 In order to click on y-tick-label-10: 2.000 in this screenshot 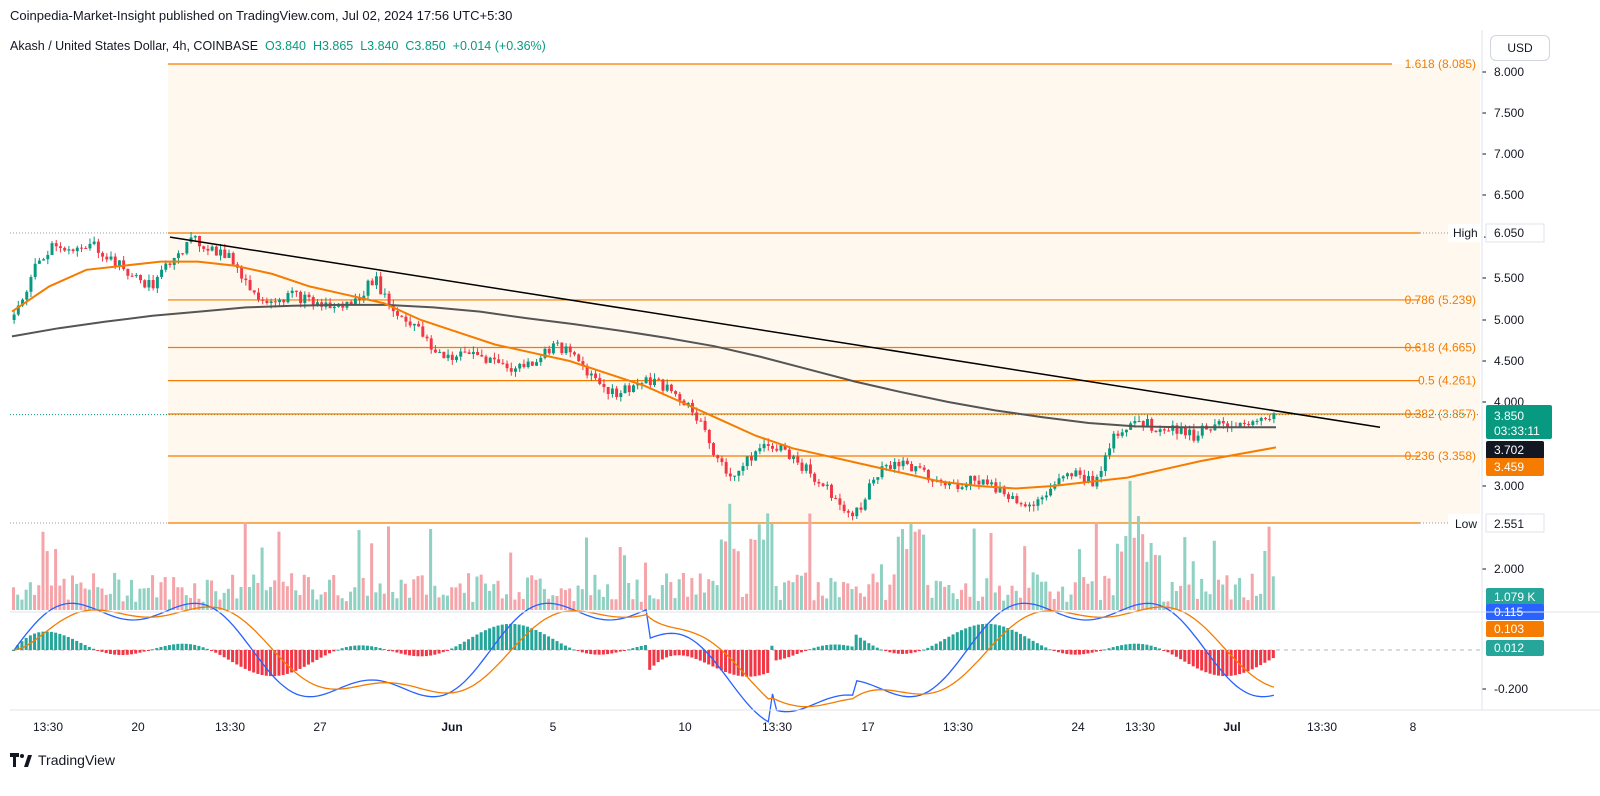, I will do `click(1509, 569)`.